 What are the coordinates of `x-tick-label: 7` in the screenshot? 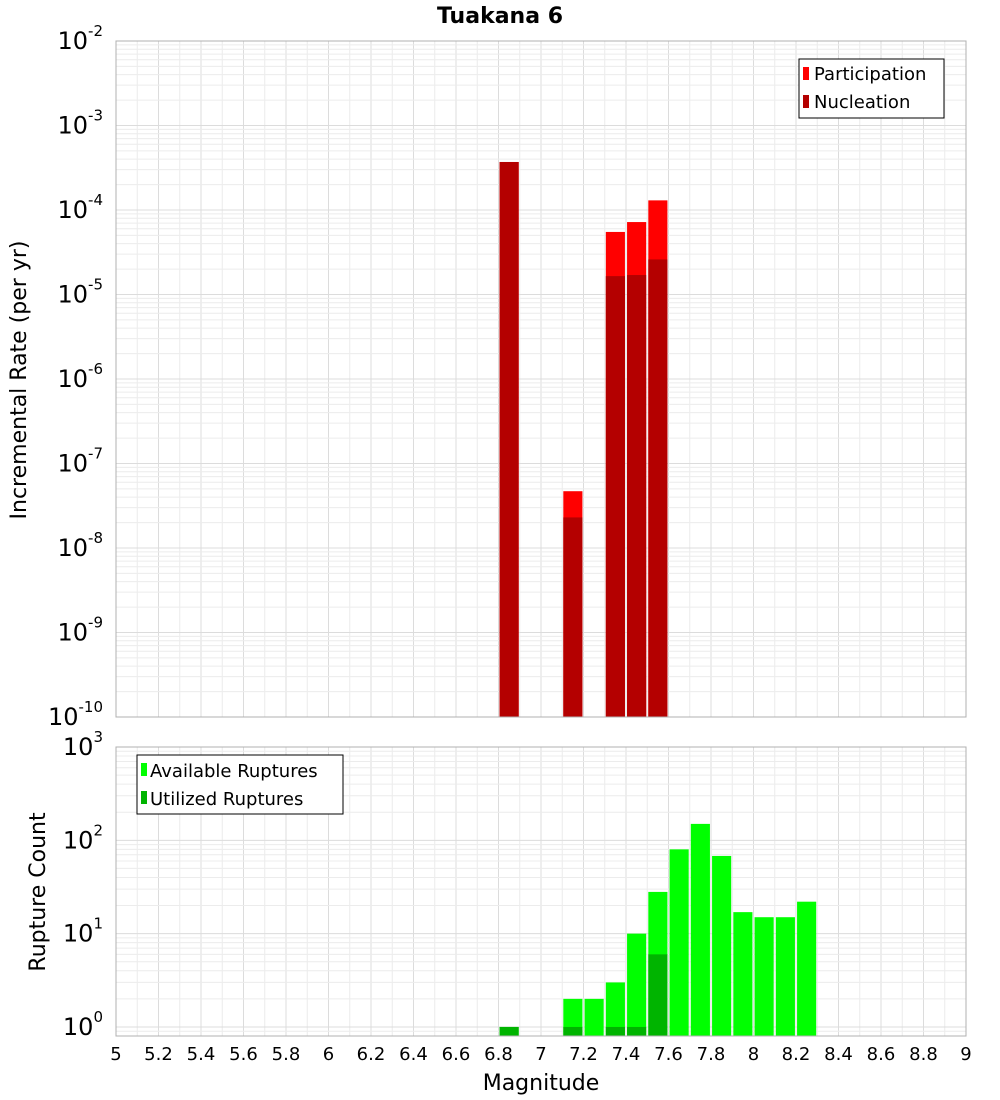 It's located at (540, 1054).